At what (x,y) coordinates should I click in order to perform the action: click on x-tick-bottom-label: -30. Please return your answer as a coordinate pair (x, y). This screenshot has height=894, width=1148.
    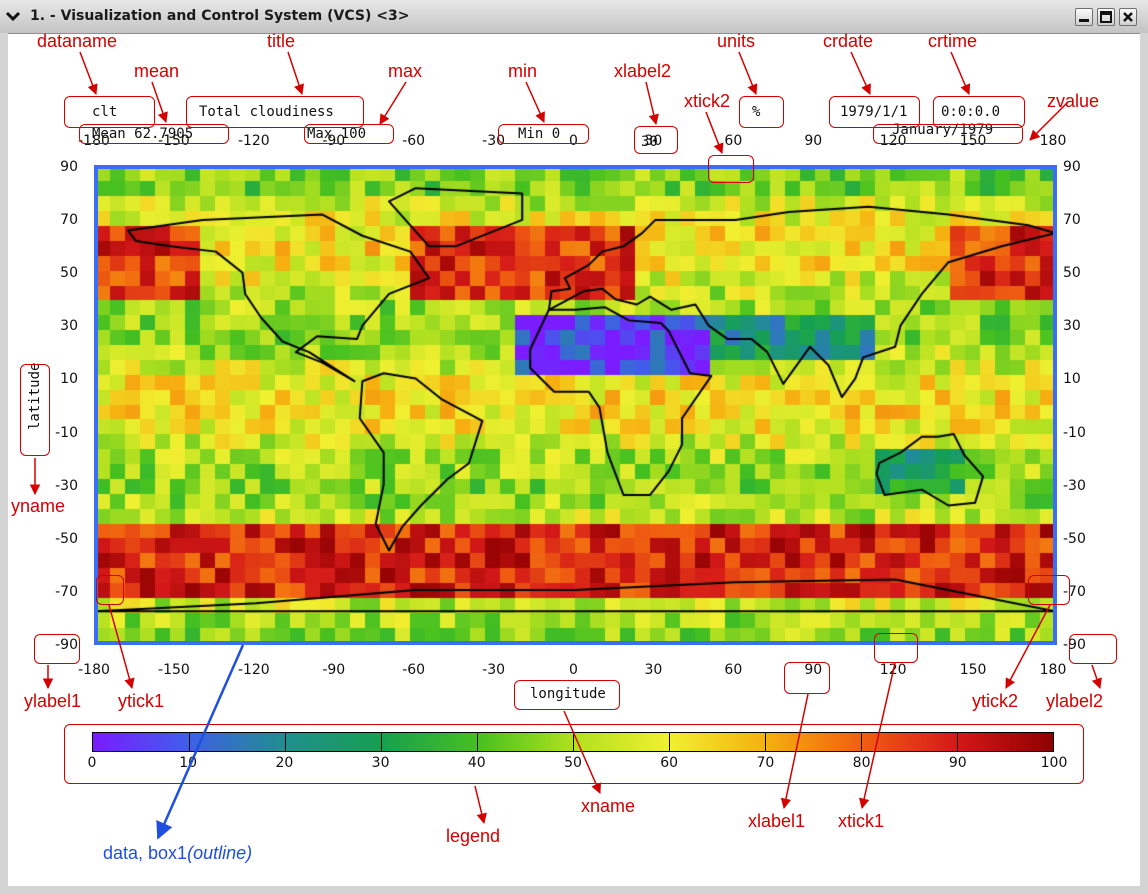
    Looking at the image, I should click on (494, 670).